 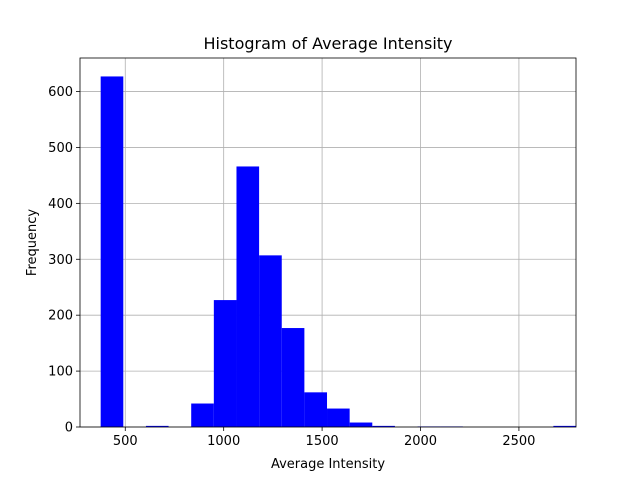 I want to click on y-tick-label: 600, so click(x=60, y=92).